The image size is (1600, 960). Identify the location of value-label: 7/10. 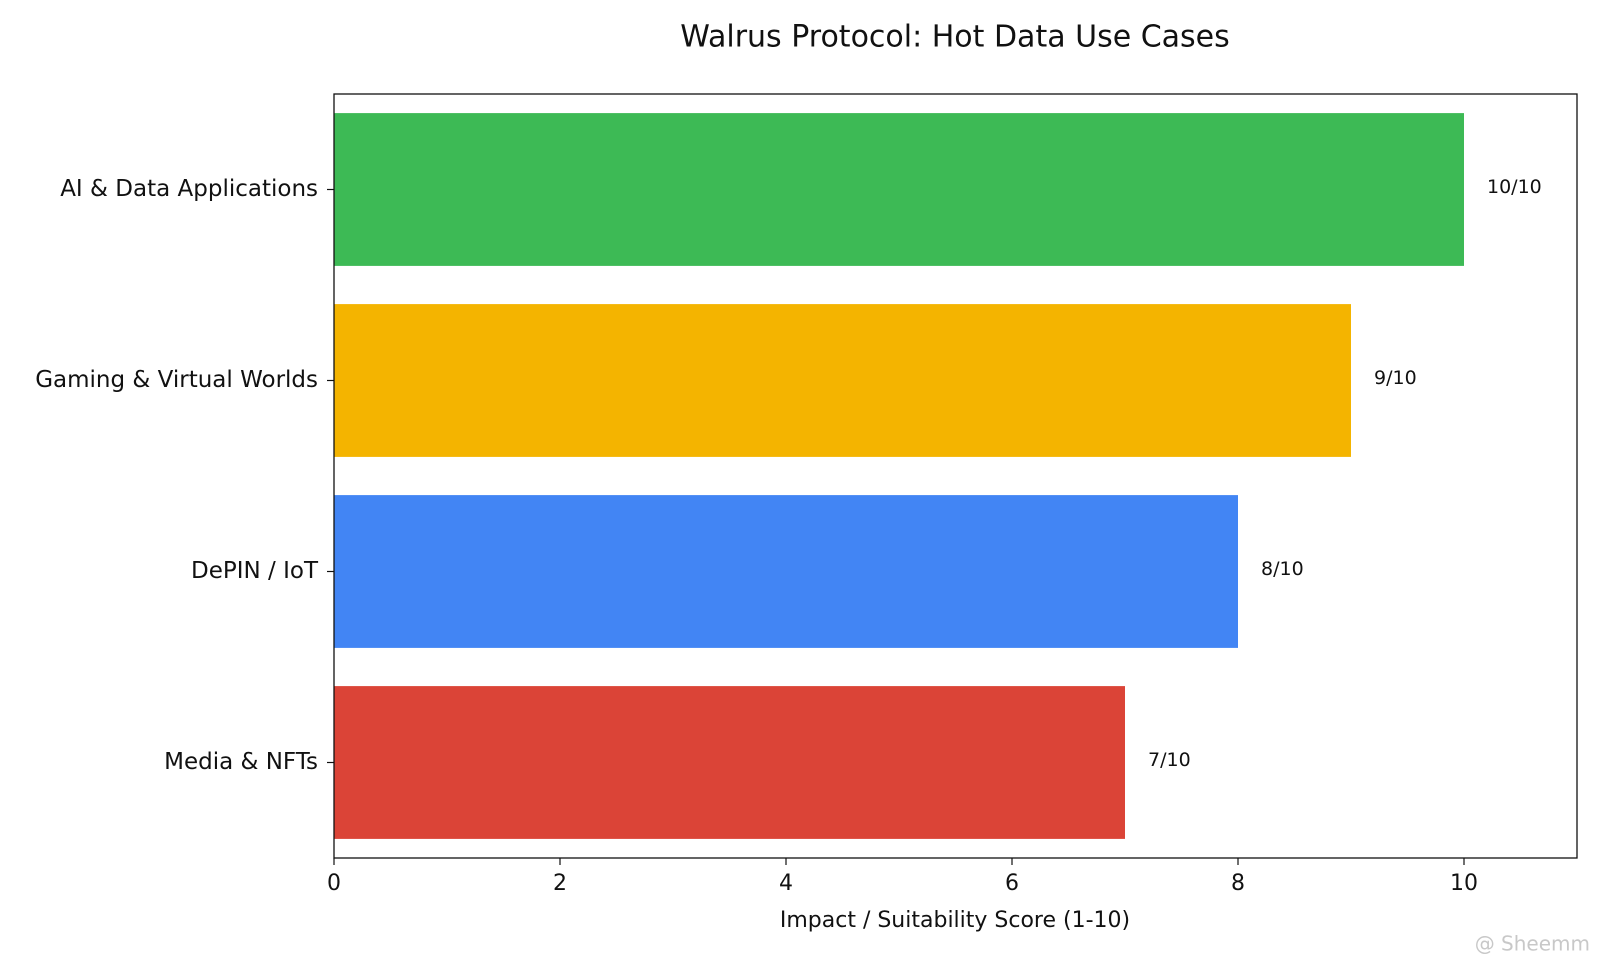
(1169, 760).